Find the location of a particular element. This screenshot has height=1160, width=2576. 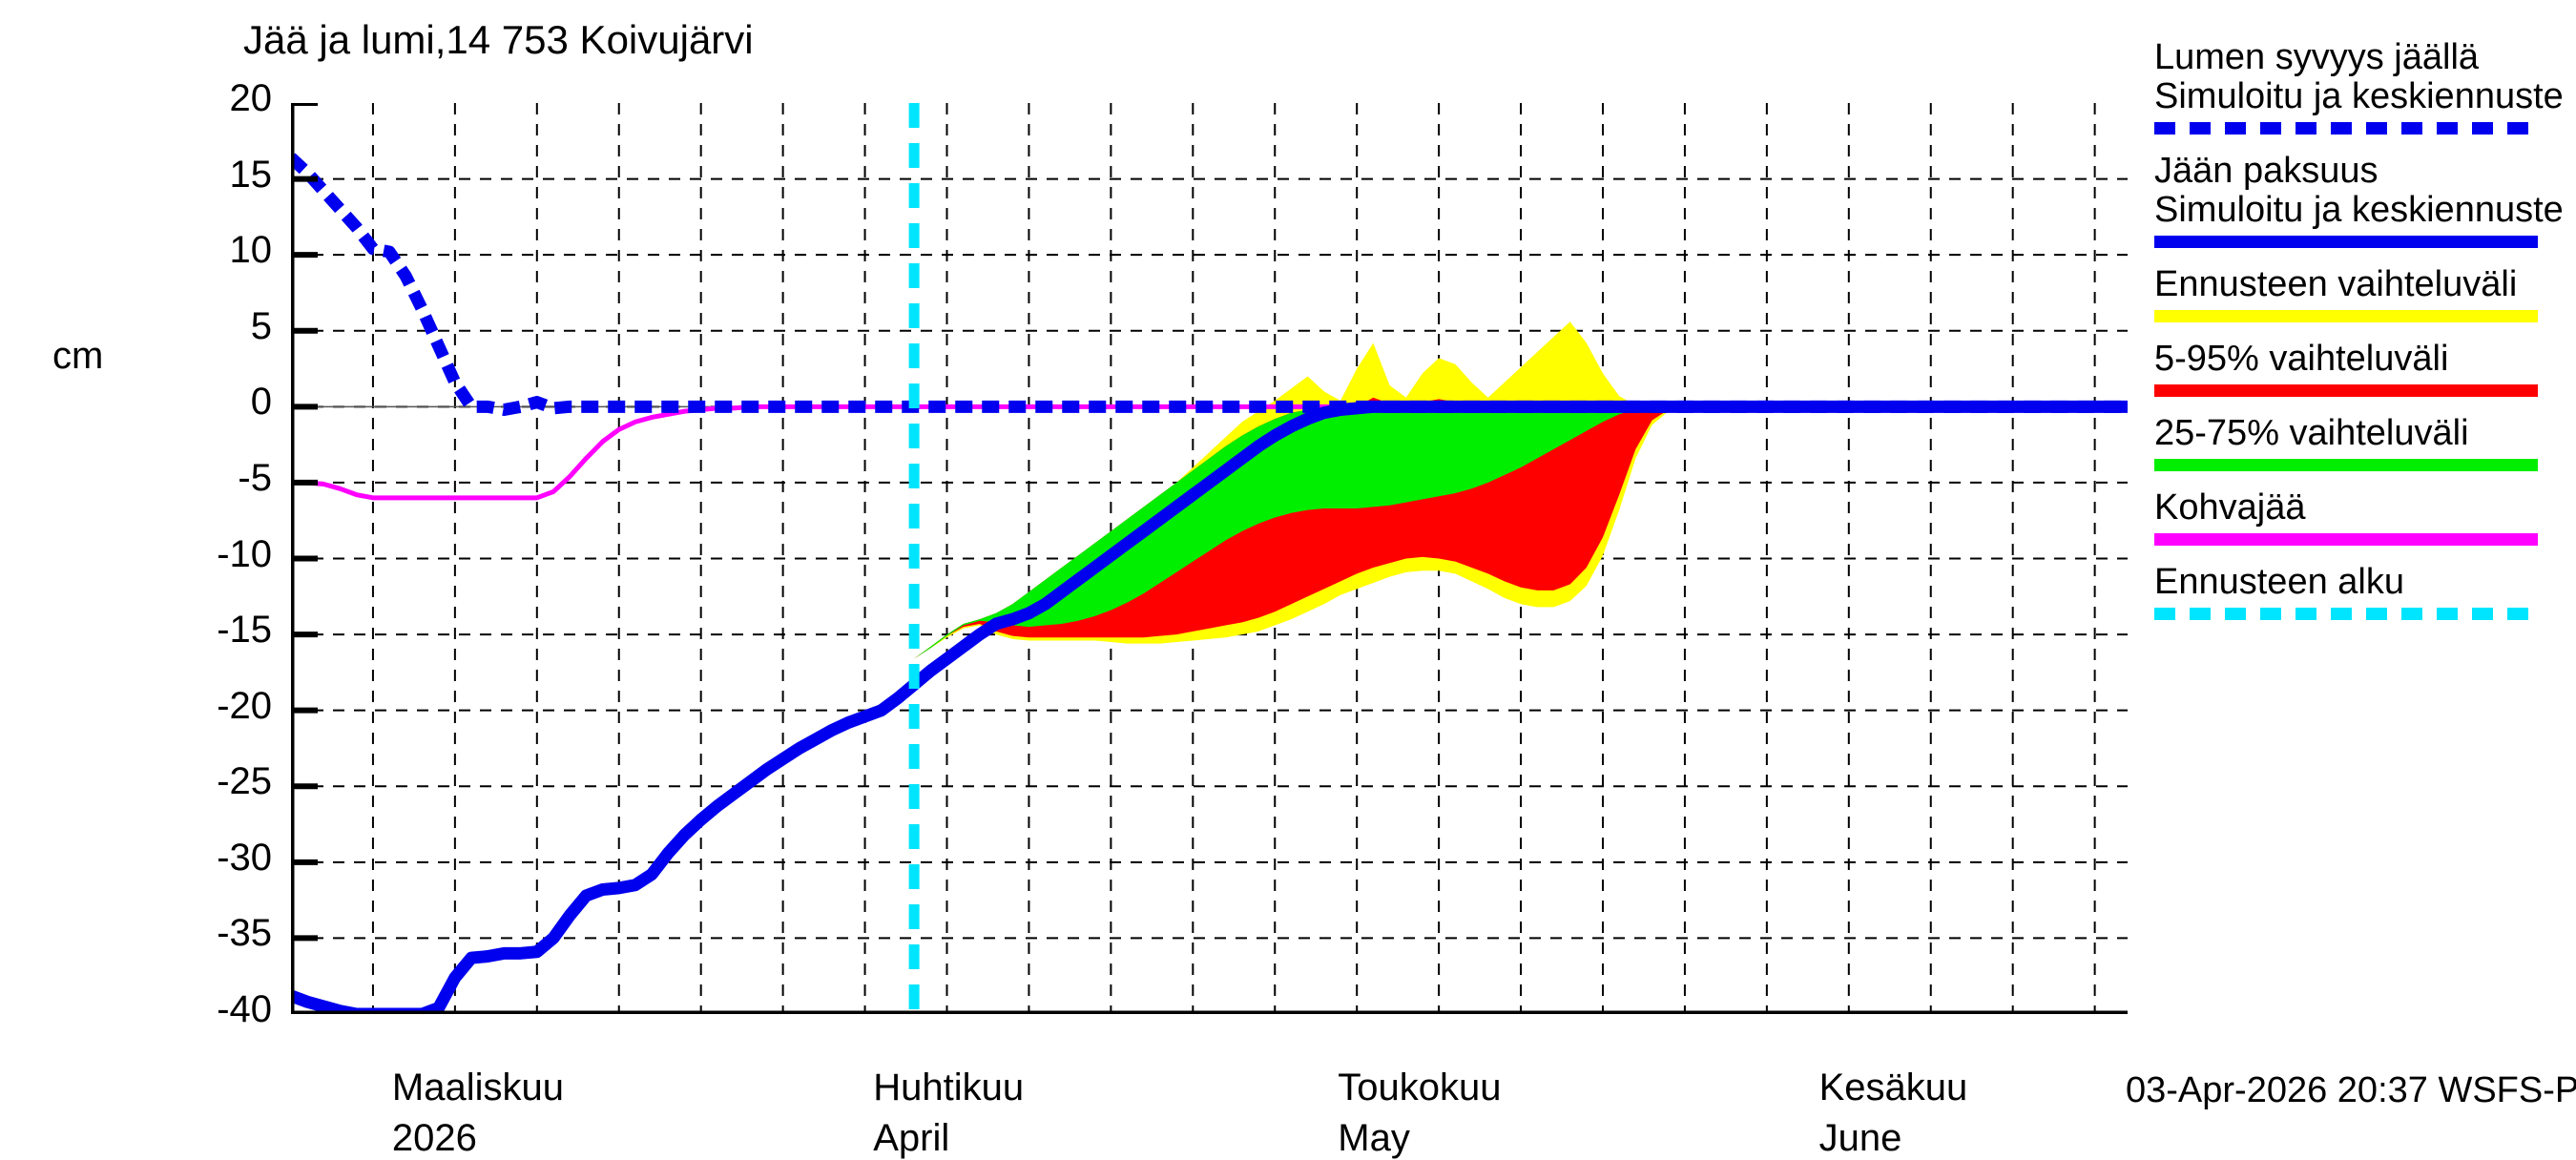

legend-item: 25-75% vaihteluväli is located at coordinates (2364, 443).